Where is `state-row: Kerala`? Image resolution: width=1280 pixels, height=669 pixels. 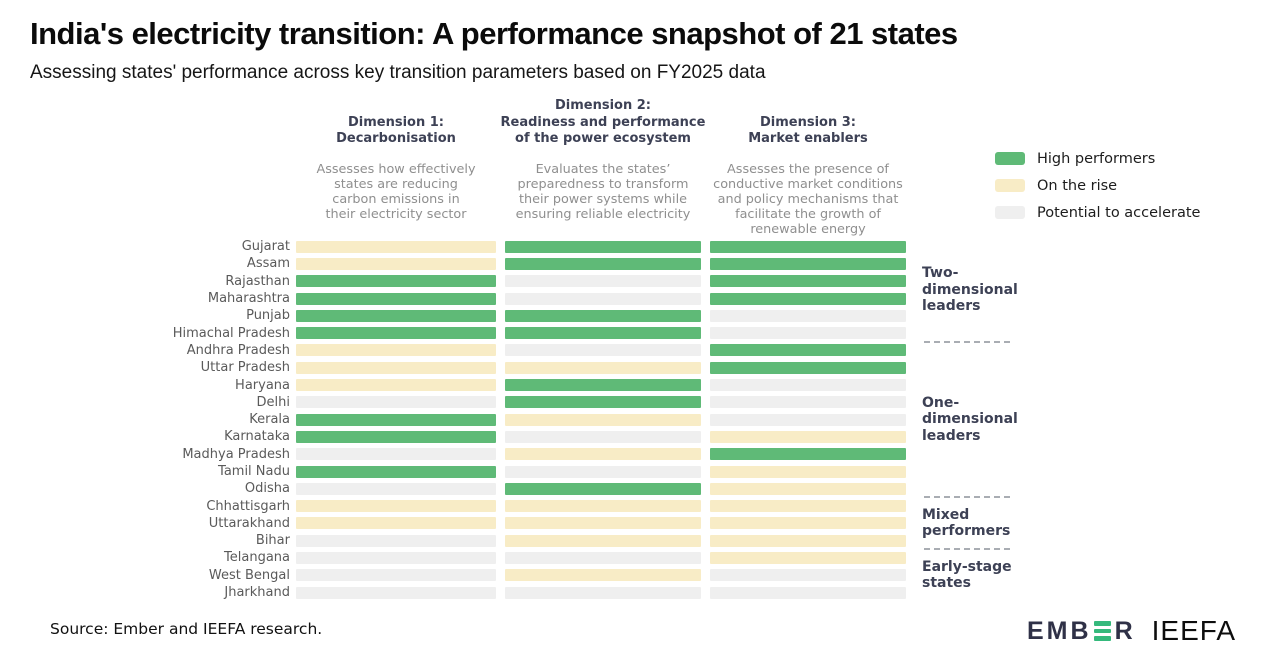 state-row: Kerala is located at coordinates (468, 419).